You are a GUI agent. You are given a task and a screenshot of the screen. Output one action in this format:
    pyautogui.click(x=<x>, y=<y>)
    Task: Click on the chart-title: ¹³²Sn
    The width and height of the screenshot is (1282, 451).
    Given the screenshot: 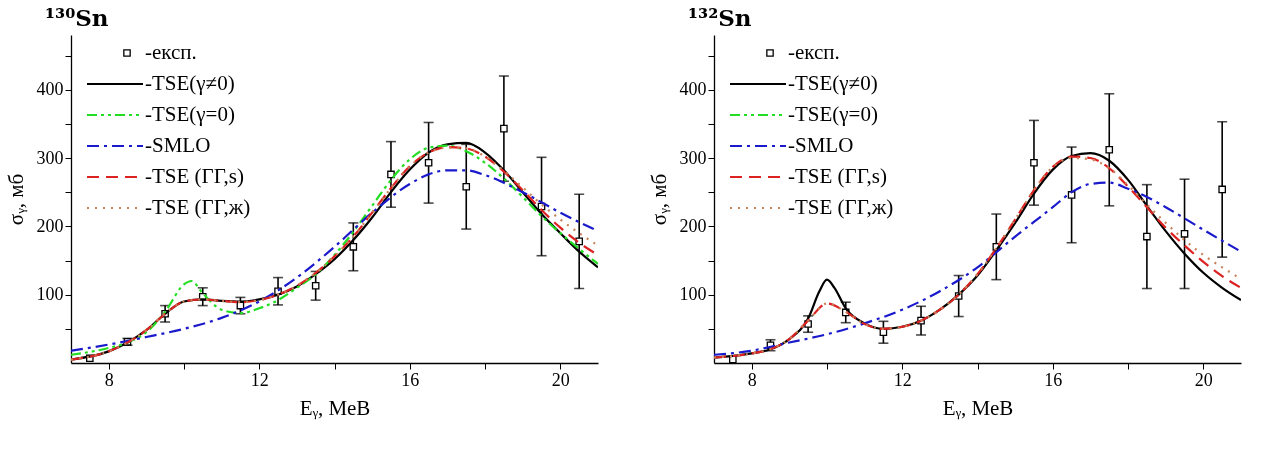 What is the action you would take?
    pyautogui.click(x=720, y=17)
    